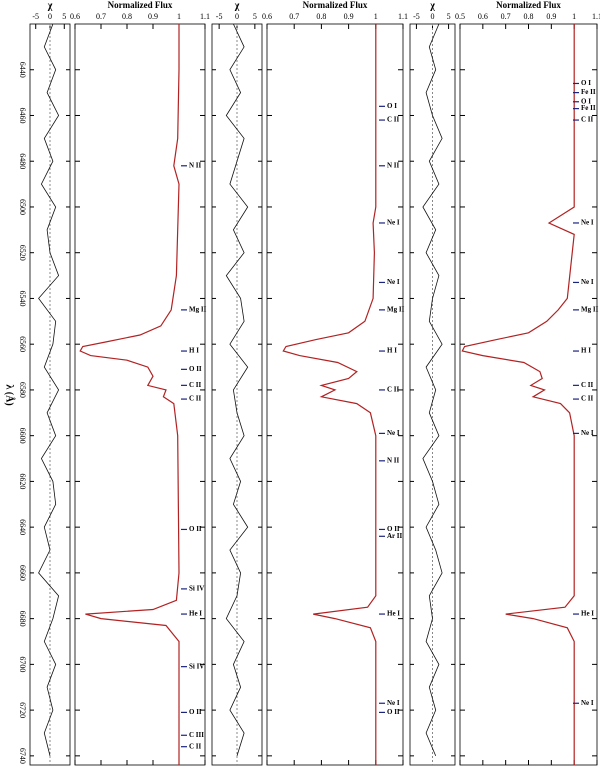  Describe the element at coordinates (22, 390) in the screenshot. I see `x-tick-label: 6580` at that location.